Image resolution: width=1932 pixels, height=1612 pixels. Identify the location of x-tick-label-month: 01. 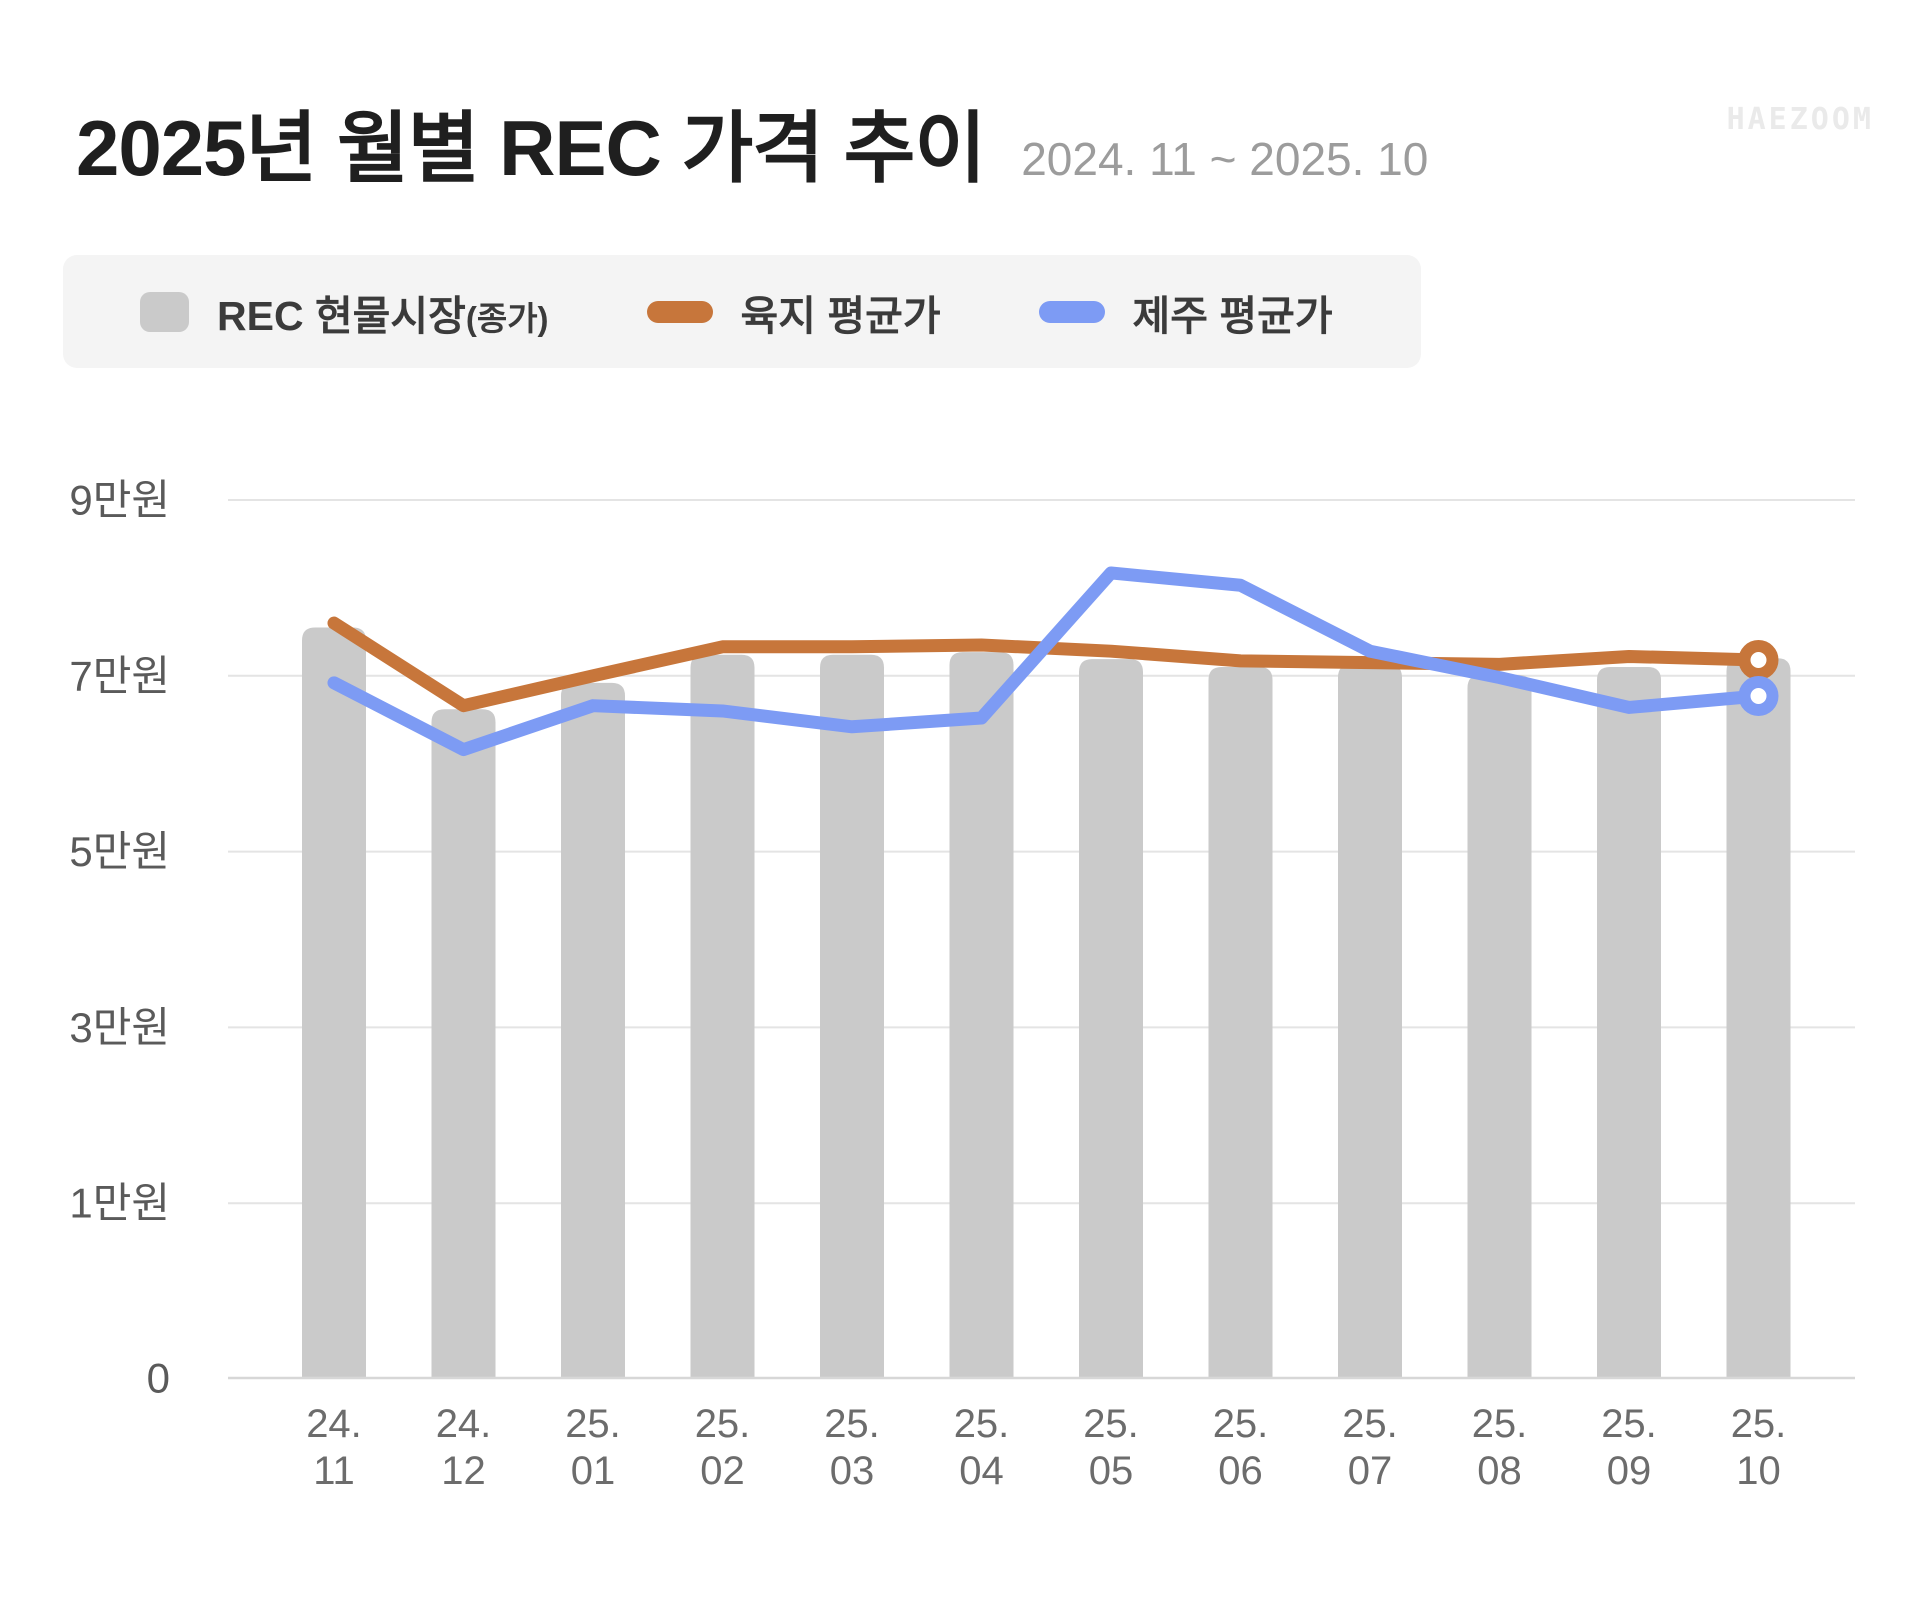
(593, 1471).